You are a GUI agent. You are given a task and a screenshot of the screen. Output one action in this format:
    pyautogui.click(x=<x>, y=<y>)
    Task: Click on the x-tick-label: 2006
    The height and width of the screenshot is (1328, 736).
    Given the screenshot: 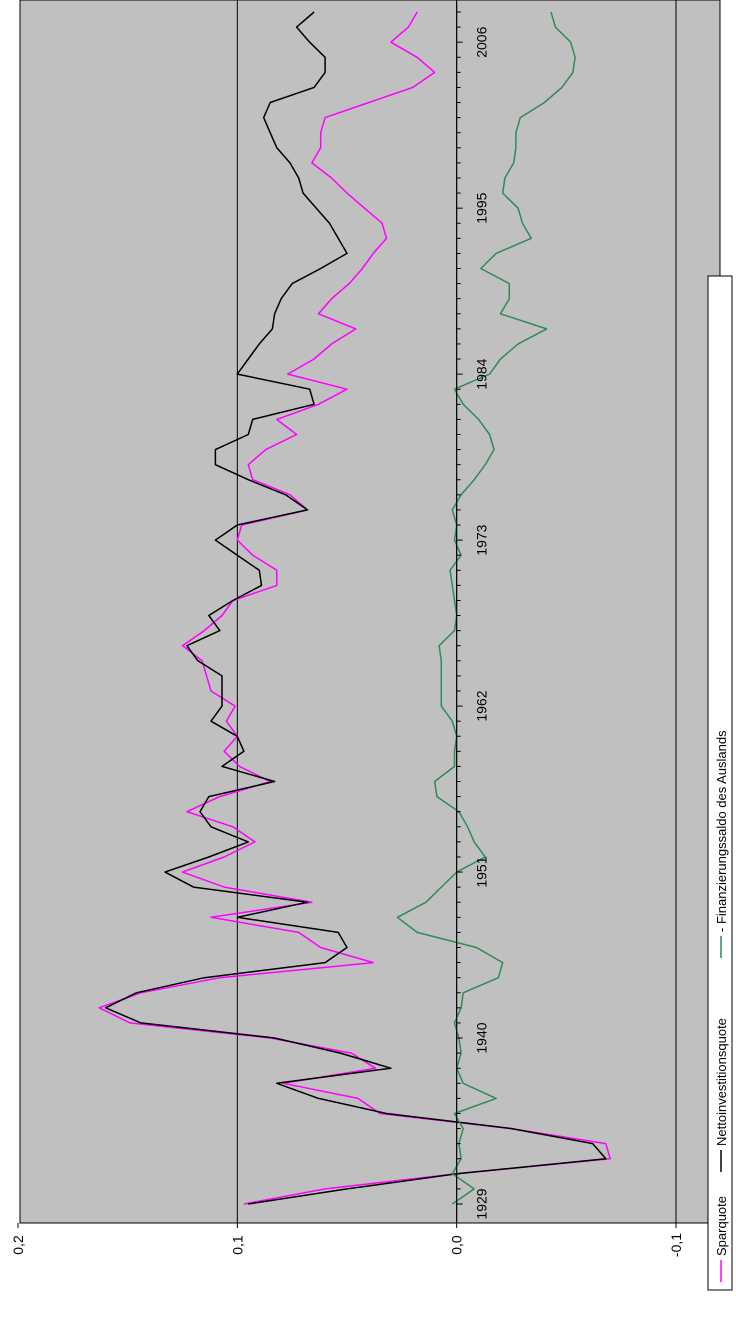 What is the action you would take?
    pyautogui.click(x=482, y=41)
    